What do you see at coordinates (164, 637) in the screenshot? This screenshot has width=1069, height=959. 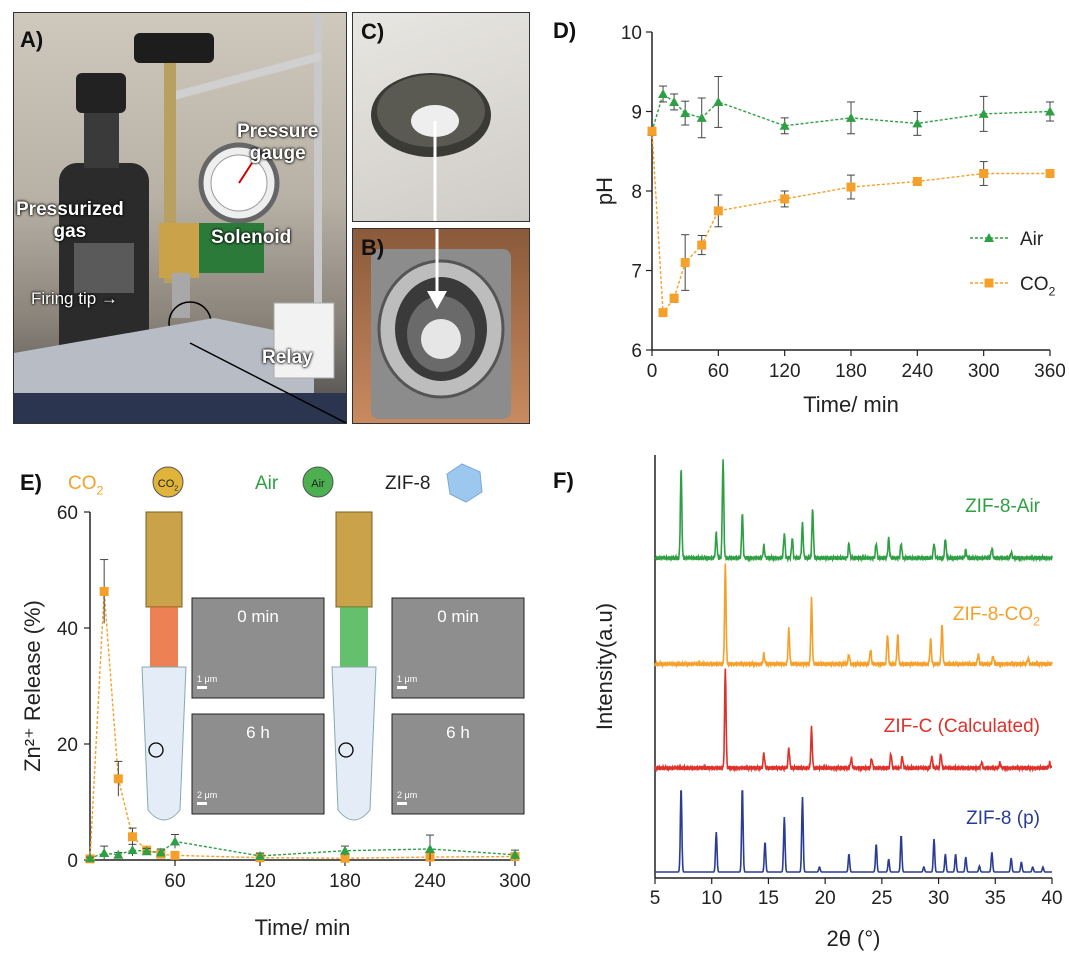 I see `co2-jet` at bounding box center [164, 637].